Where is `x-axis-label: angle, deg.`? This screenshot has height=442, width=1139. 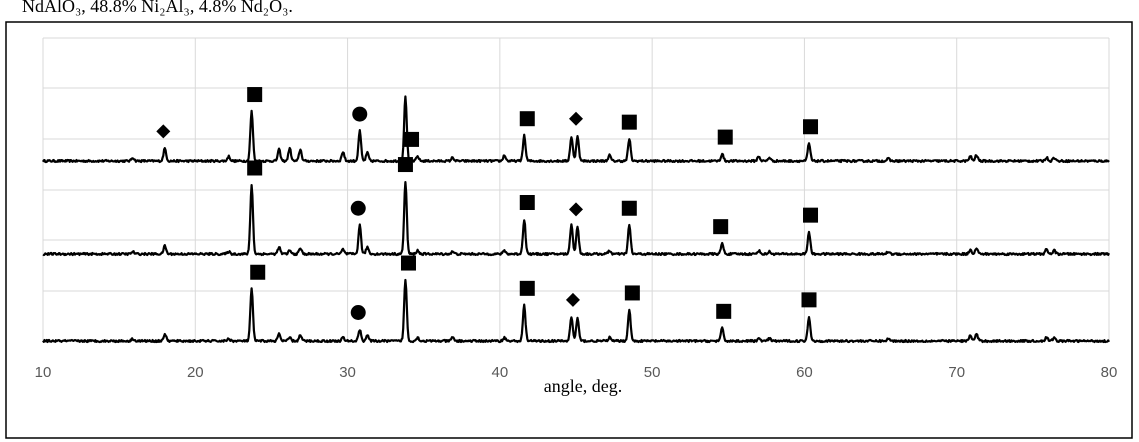 x-axis-label: angle, deg. is located at coordinates (583, 386).